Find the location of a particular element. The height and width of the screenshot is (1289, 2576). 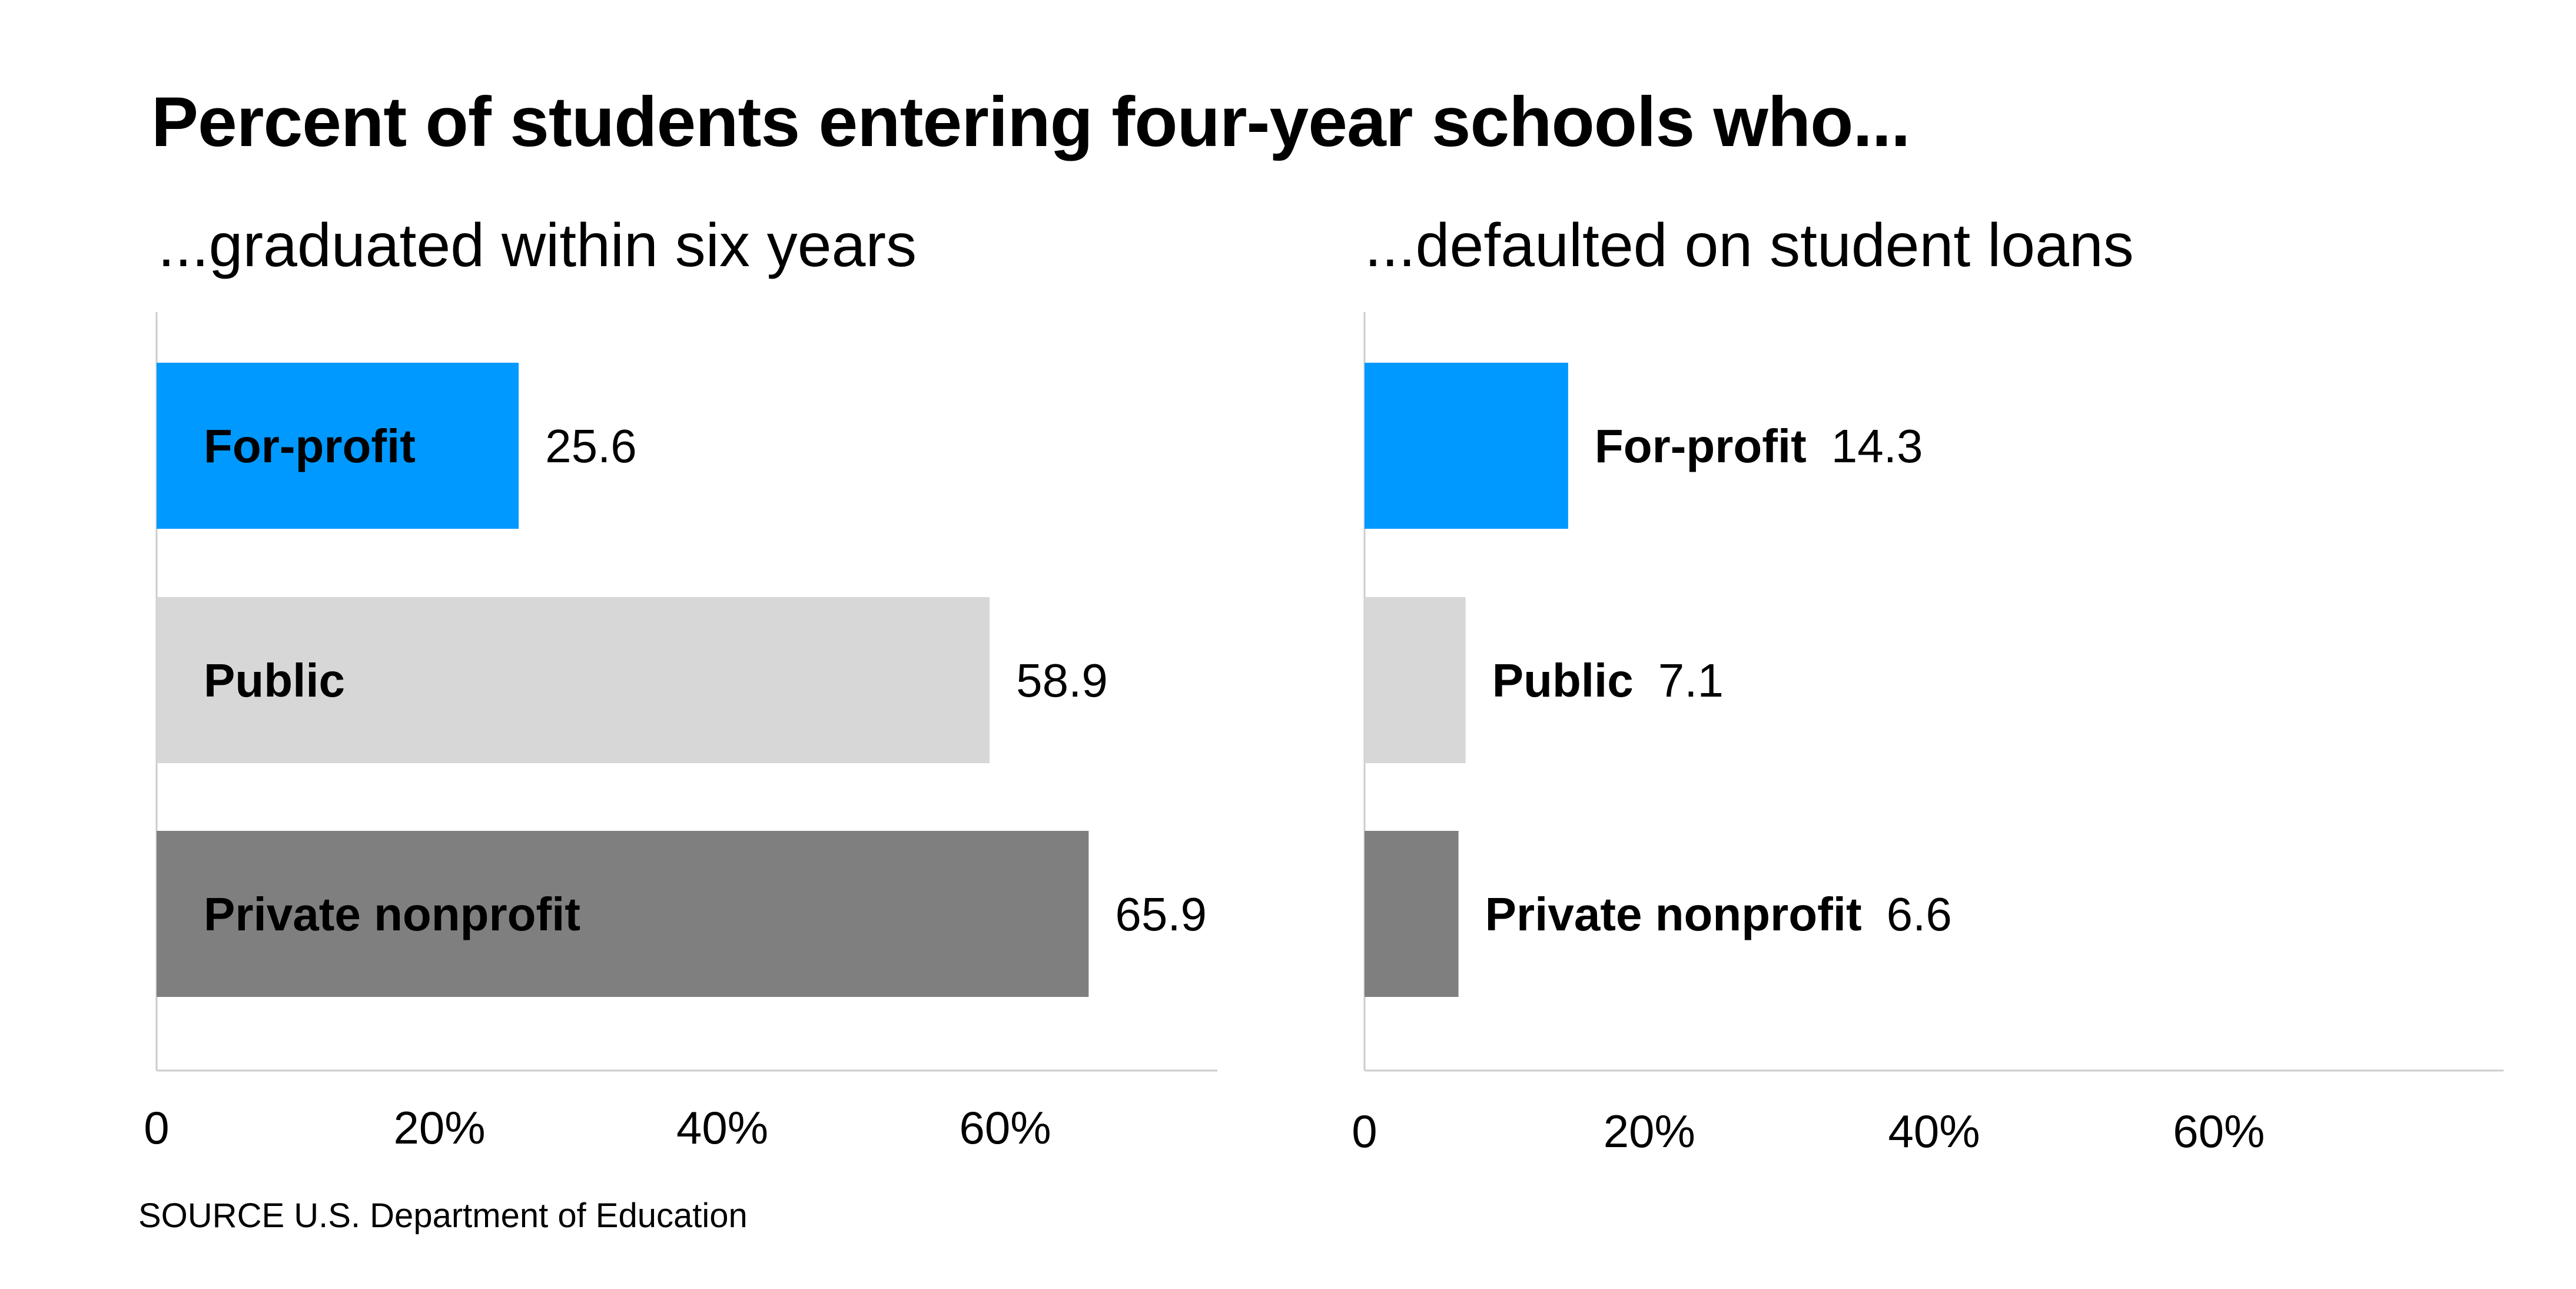

bar-value-label: 58.9 is located at coordinates (1062, 680).